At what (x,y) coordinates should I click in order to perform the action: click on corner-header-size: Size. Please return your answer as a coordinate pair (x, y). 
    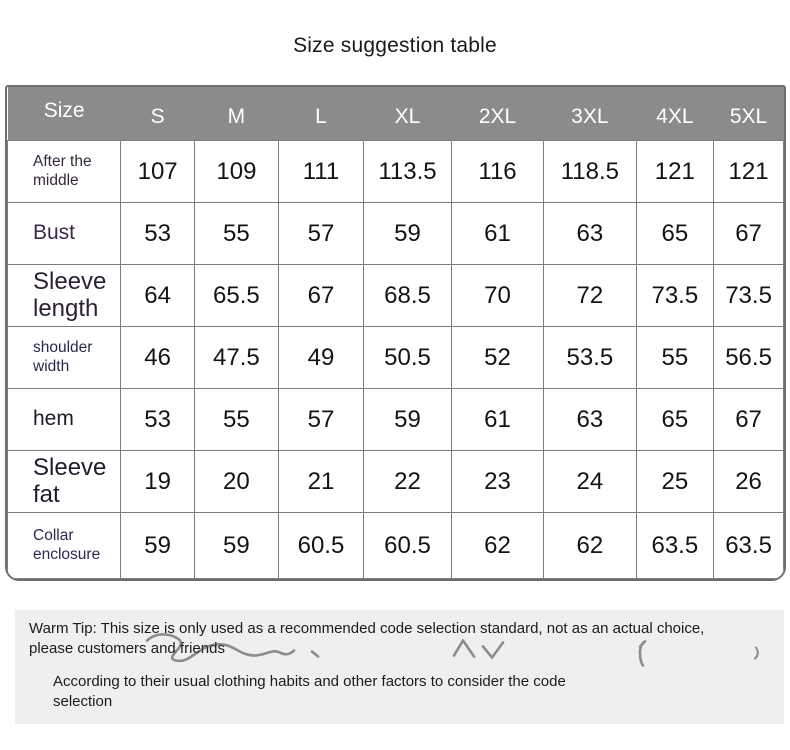
    Looking at the image, I should click on (64, 114).